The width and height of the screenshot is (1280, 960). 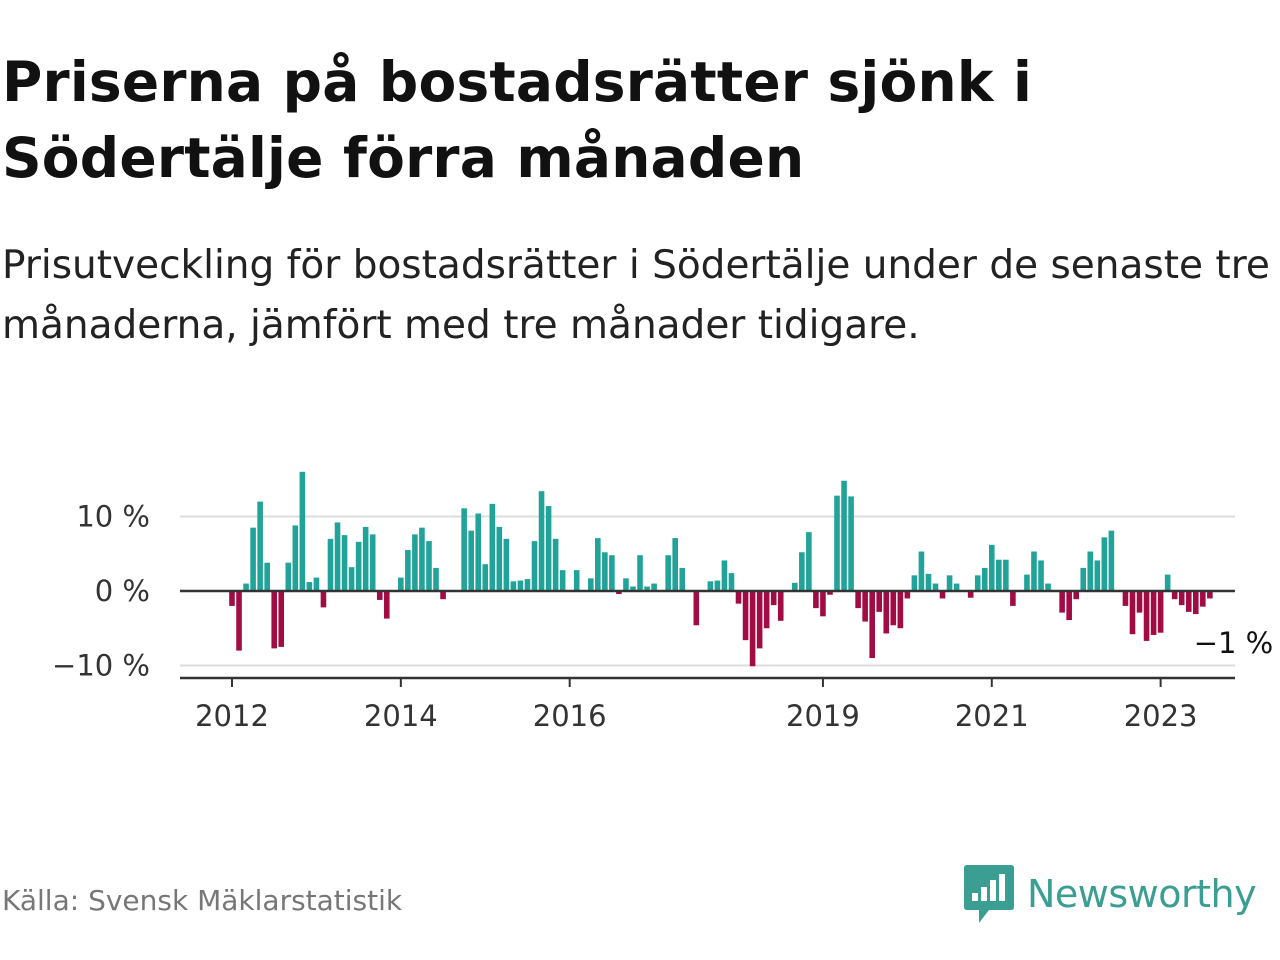 What do you see at coordinates (989, 894) in the screenshot?
I see `newsworthy-logo-icon` at bounding box center [989, 894].